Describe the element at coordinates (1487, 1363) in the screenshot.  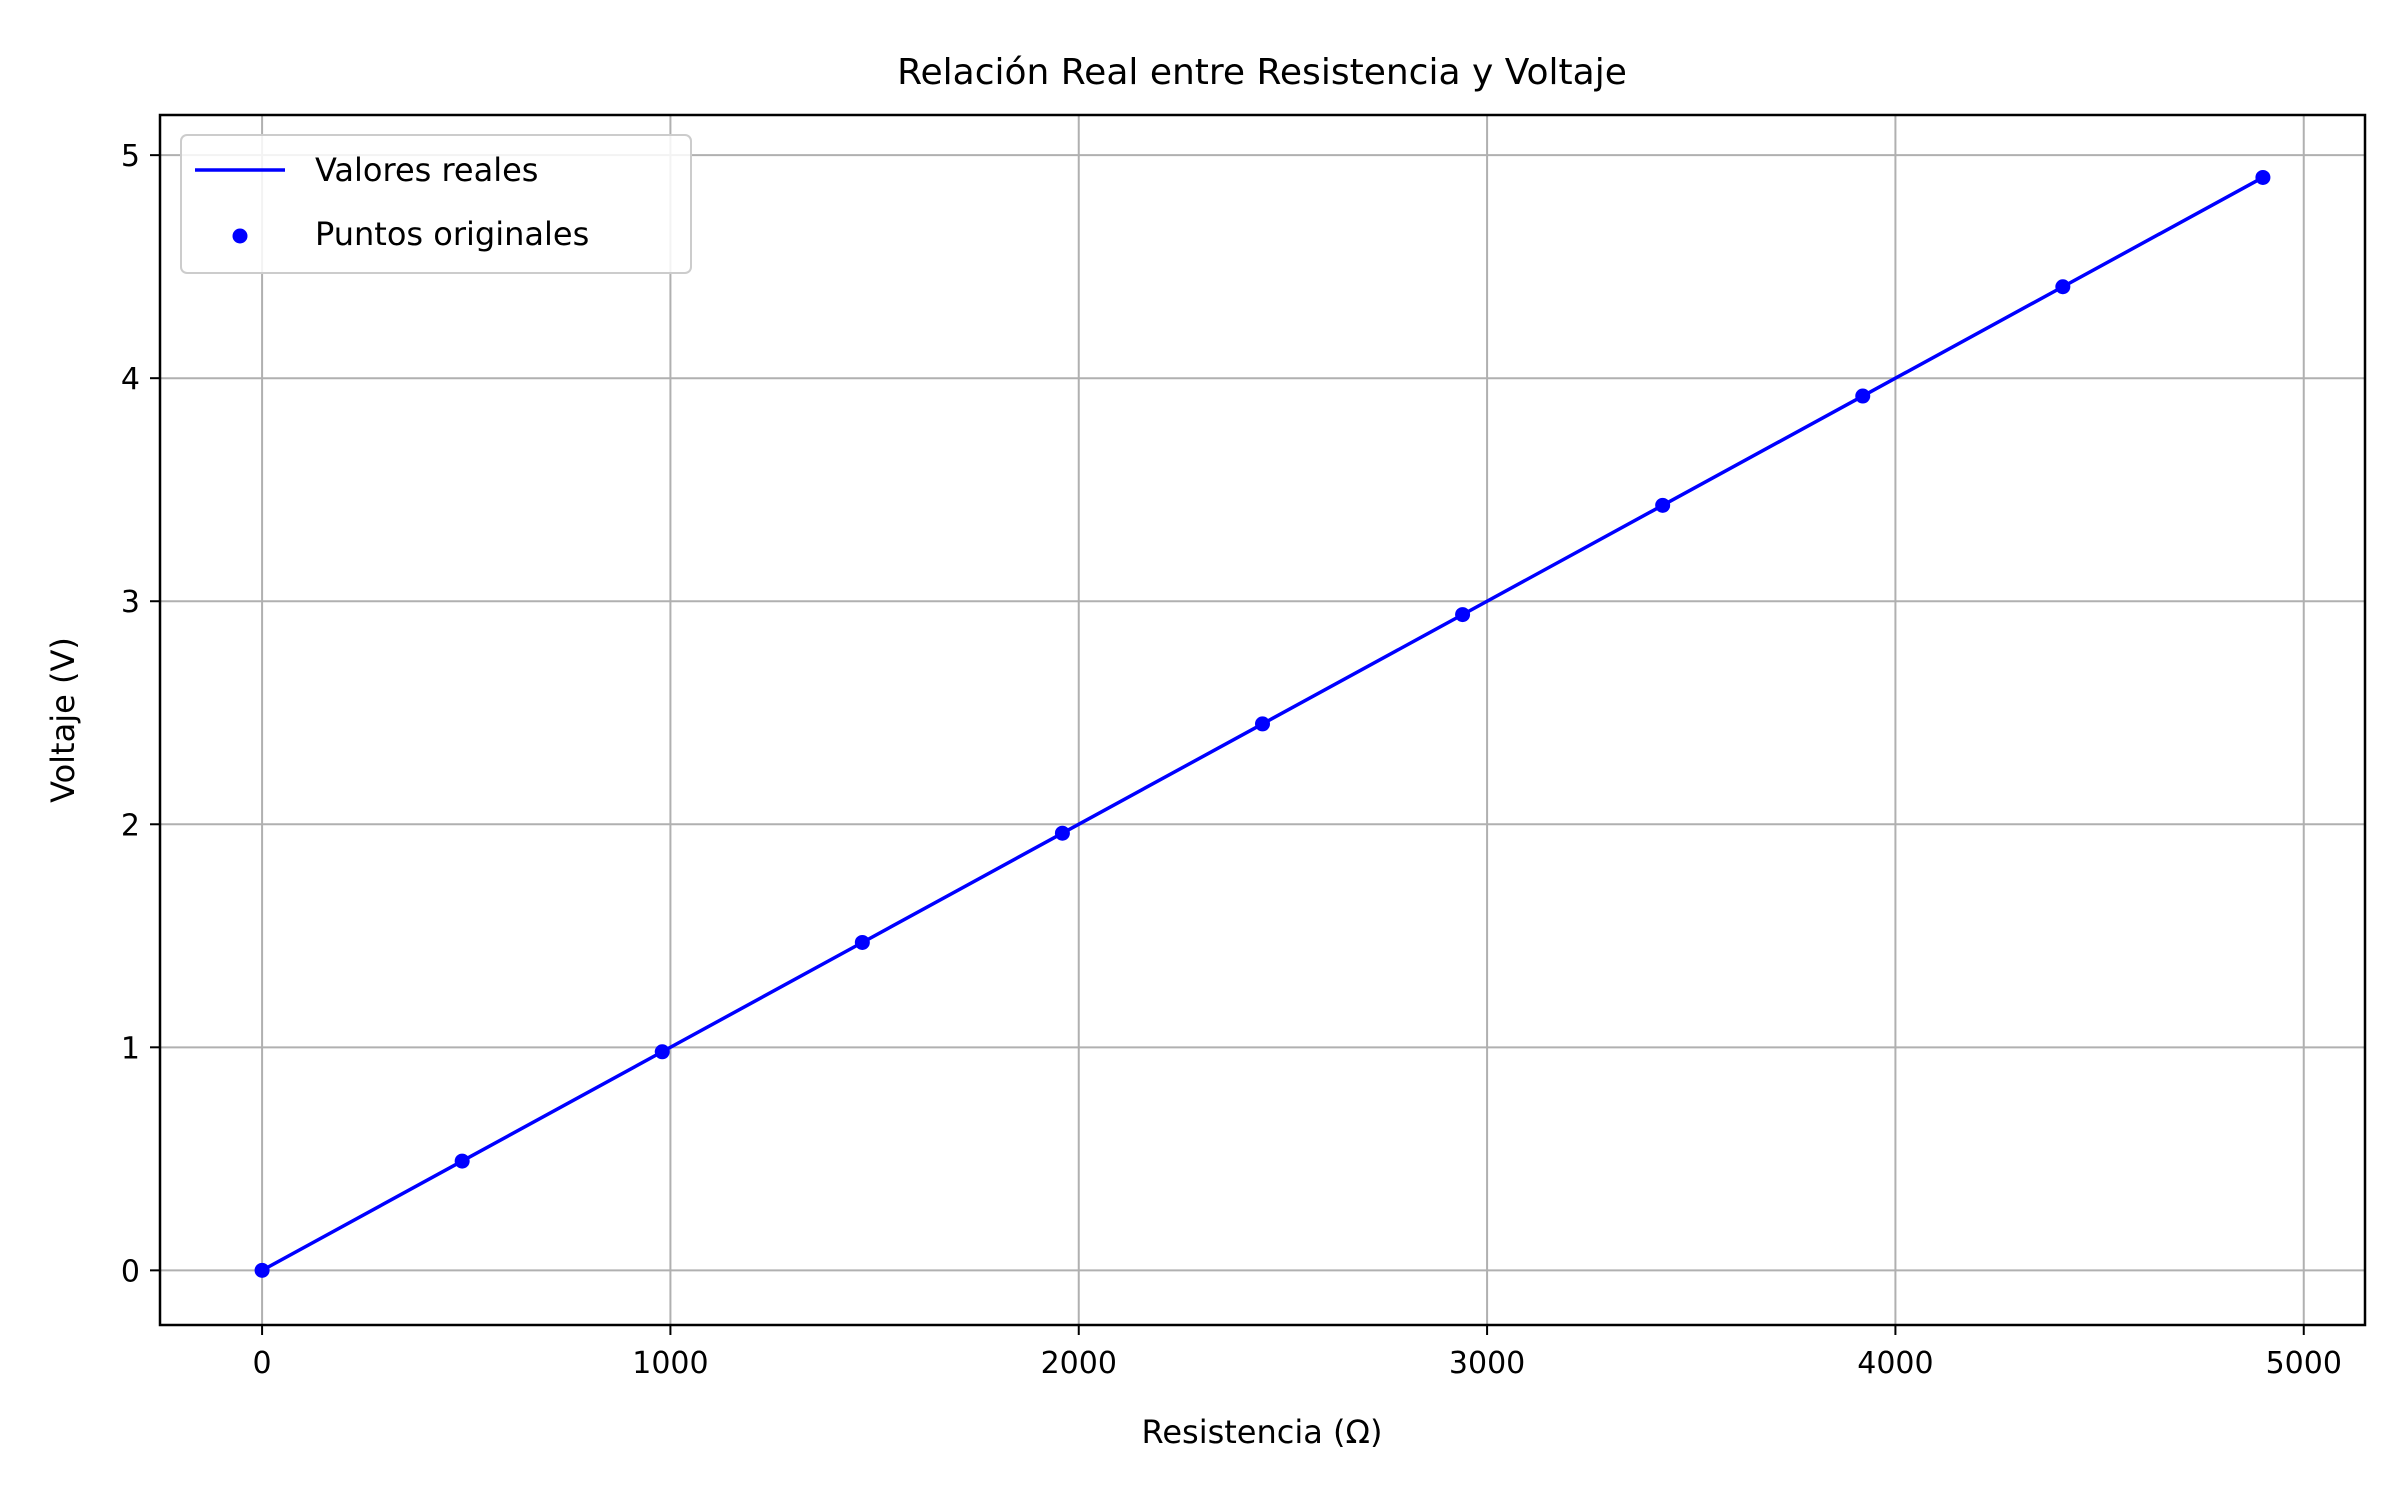
I see `x-tick-label: 3000` at that location.